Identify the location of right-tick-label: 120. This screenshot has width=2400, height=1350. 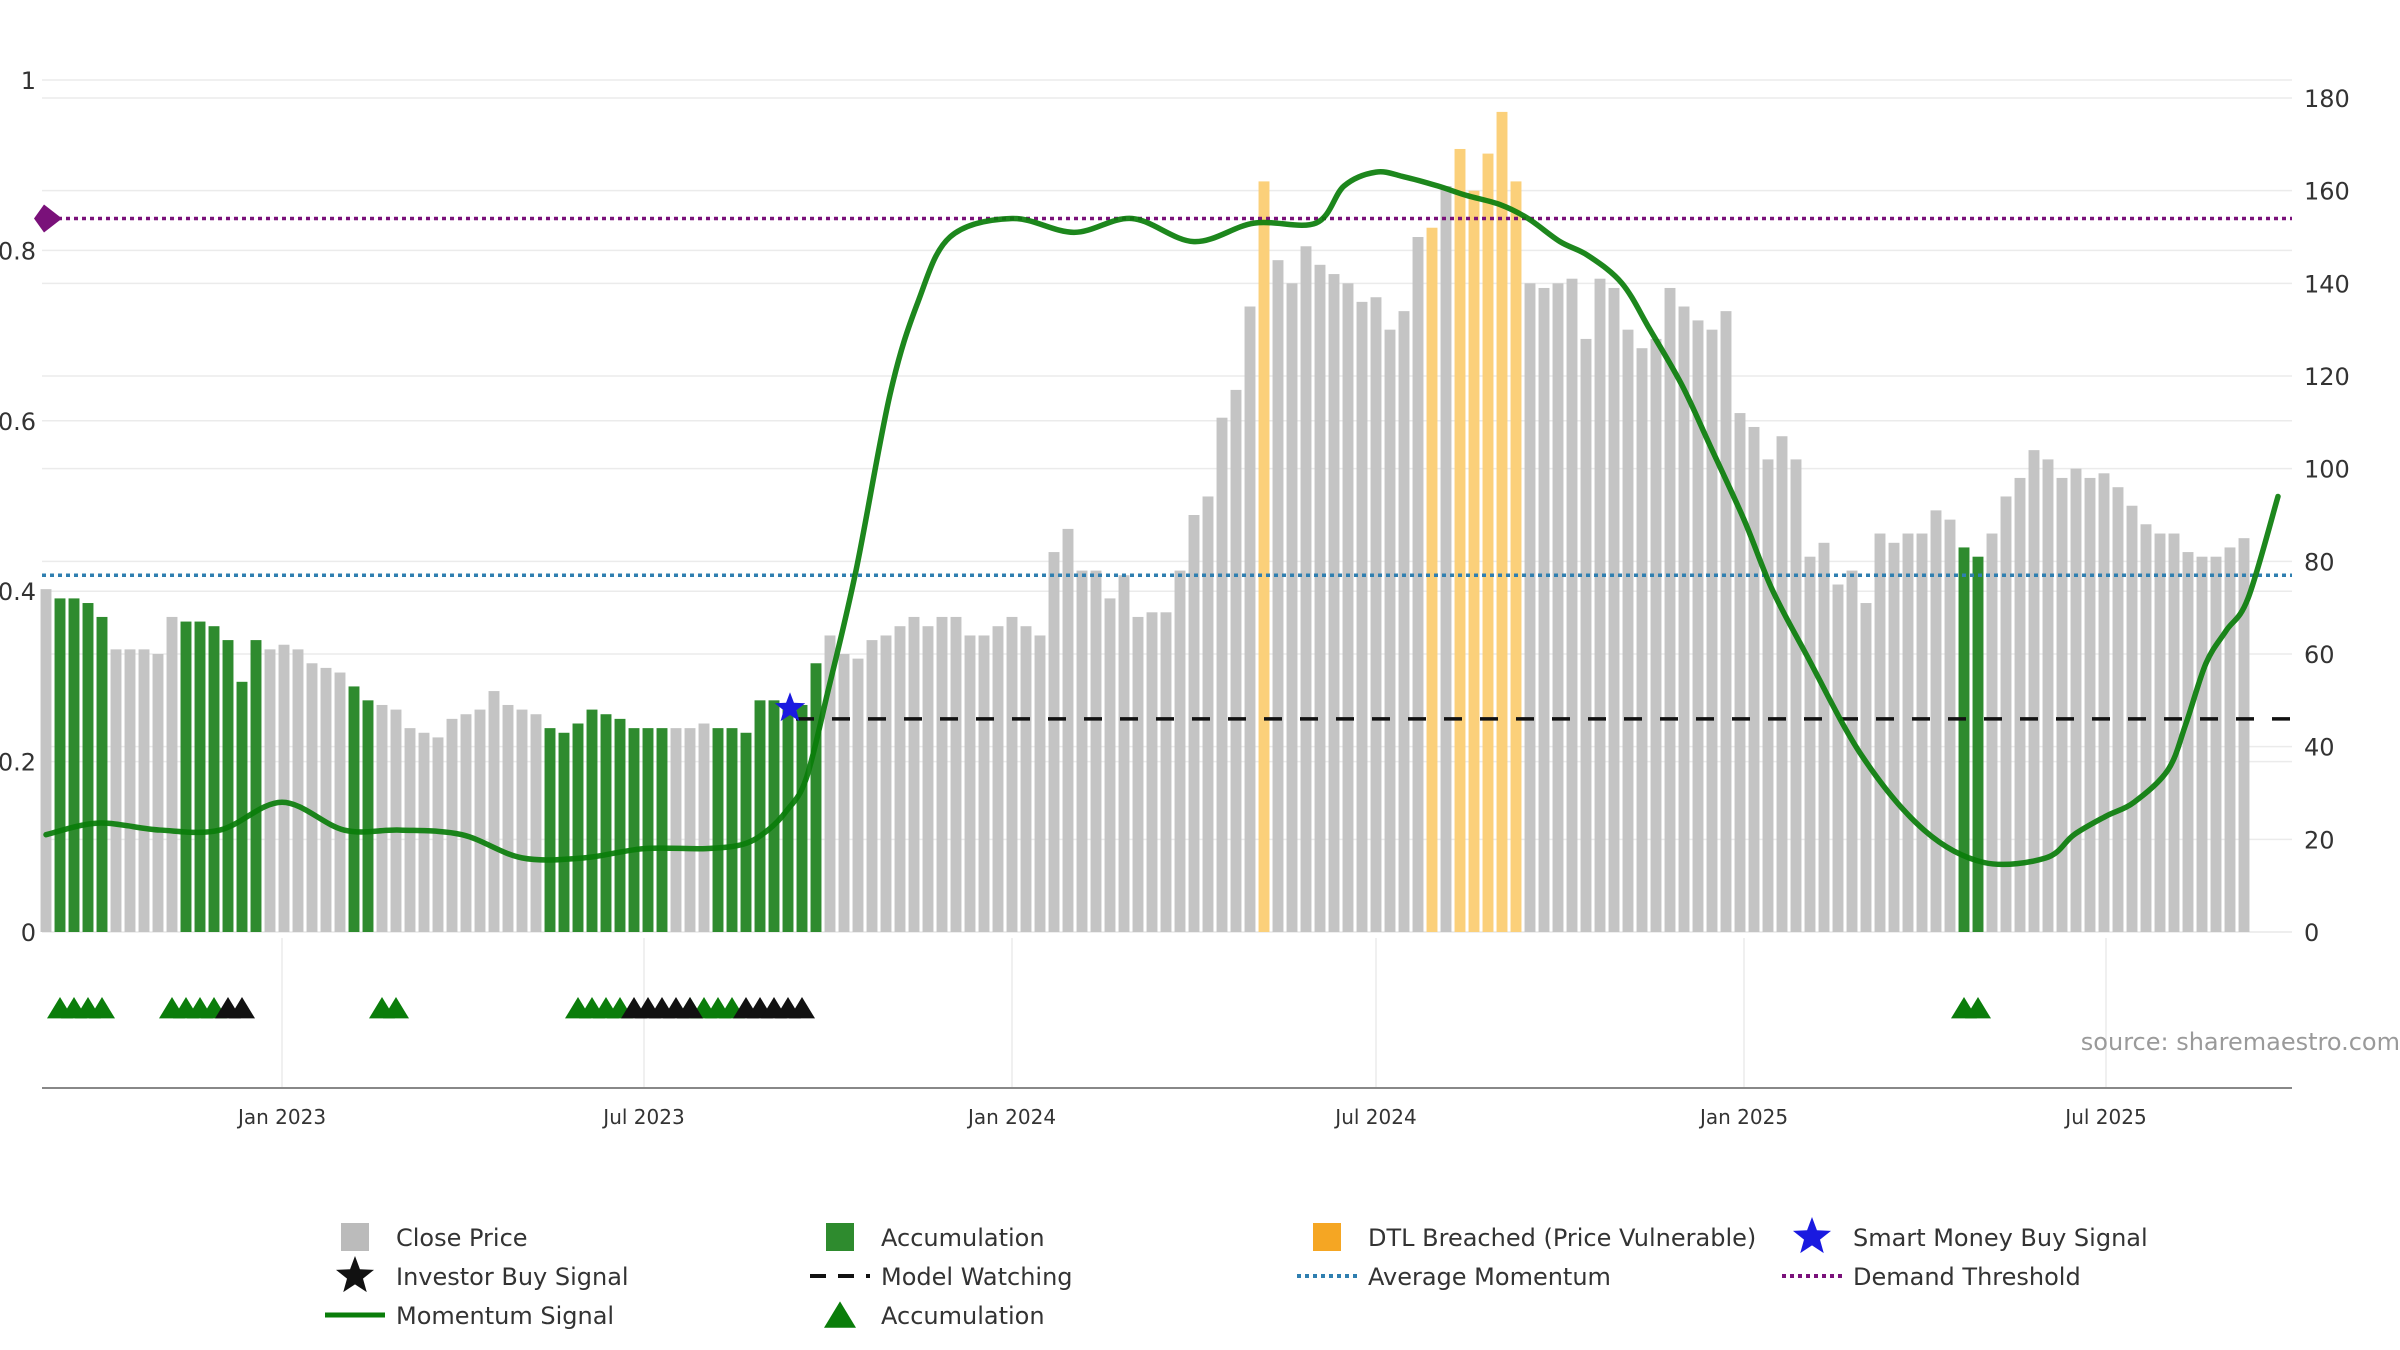
(2327, 377).